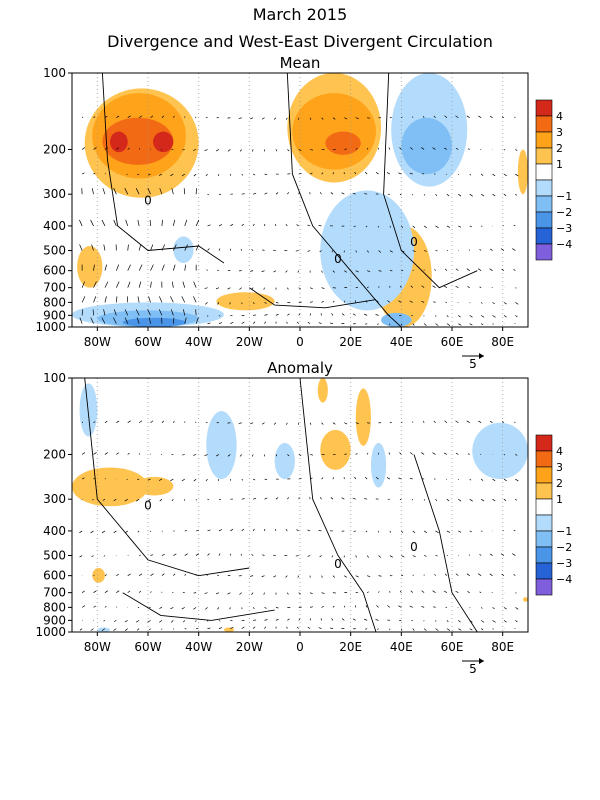  What do you see at coordinates (54, 271) in the screenshot?
I see `y-tick-label: 600` at bounding box center [54, 271].